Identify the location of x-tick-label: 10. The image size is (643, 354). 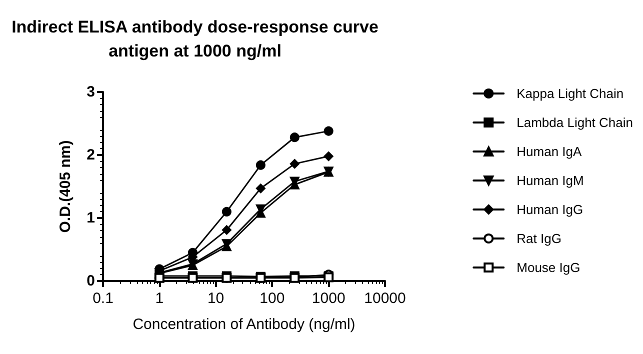
(215, 298).